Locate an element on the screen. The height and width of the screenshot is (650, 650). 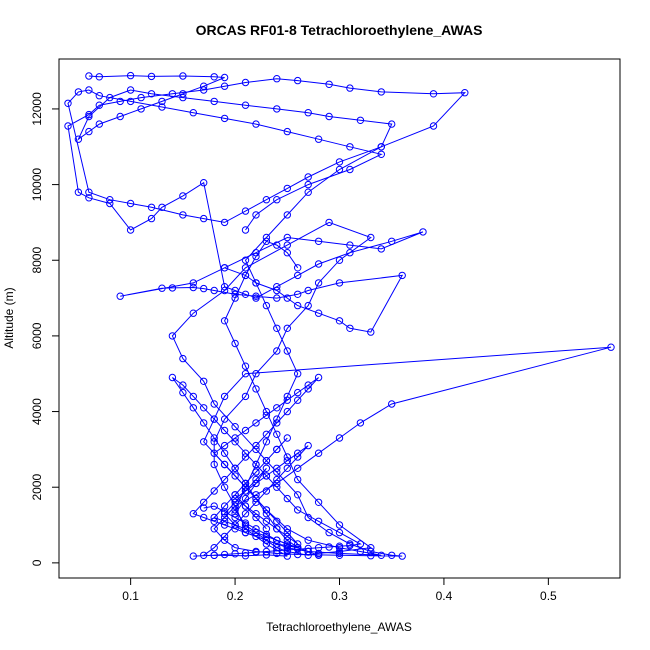
x-tick-label: 0.5 is located at coordinates (548, 596).